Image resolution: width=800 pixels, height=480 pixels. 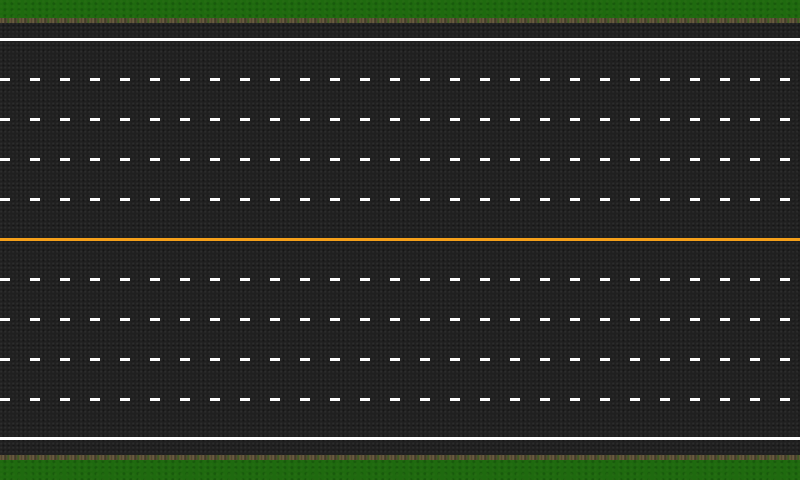 What do you see at coordinates (400, 39) in the screenshot?
I see `road-edge-line-top` at bounding box center [400, 39].